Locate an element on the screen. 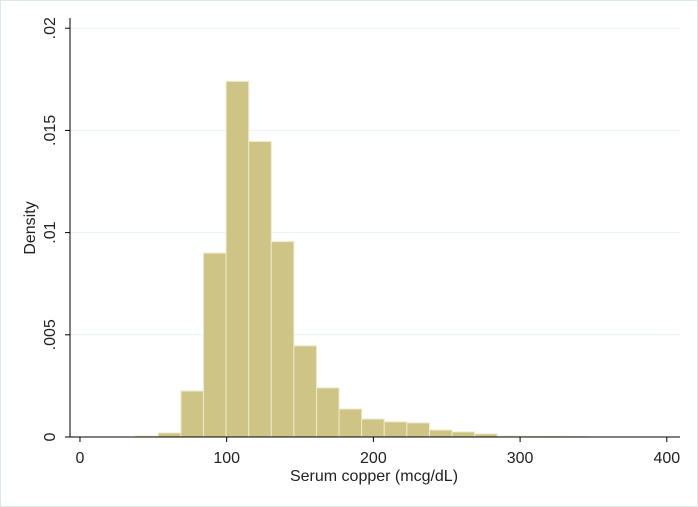  x-tick-label: 100 is located at coordinates (226, 458).